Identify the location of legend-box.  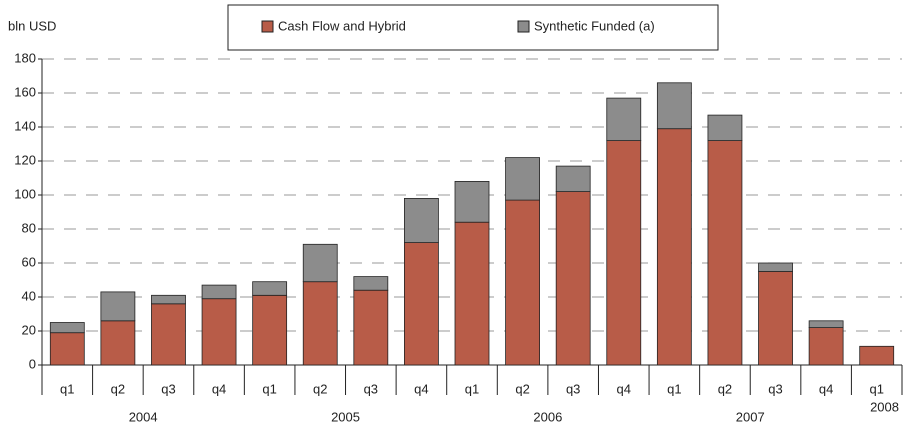
(473, 27).